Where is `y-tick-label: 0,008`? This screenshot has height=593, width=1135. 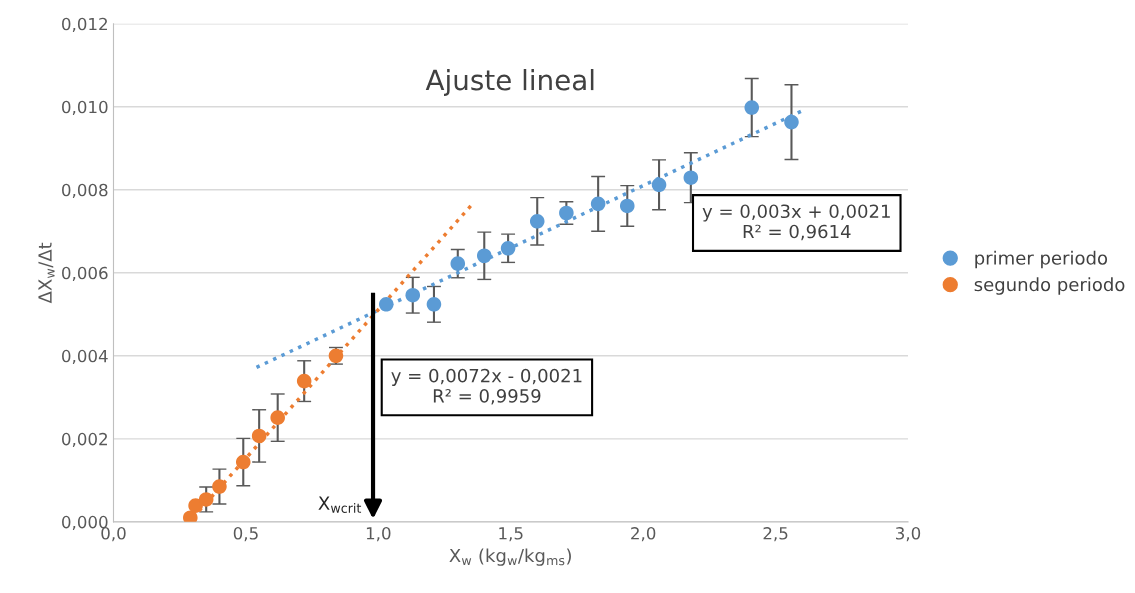 y-tick-label: 0,008 is located at coordinates (85, 191).